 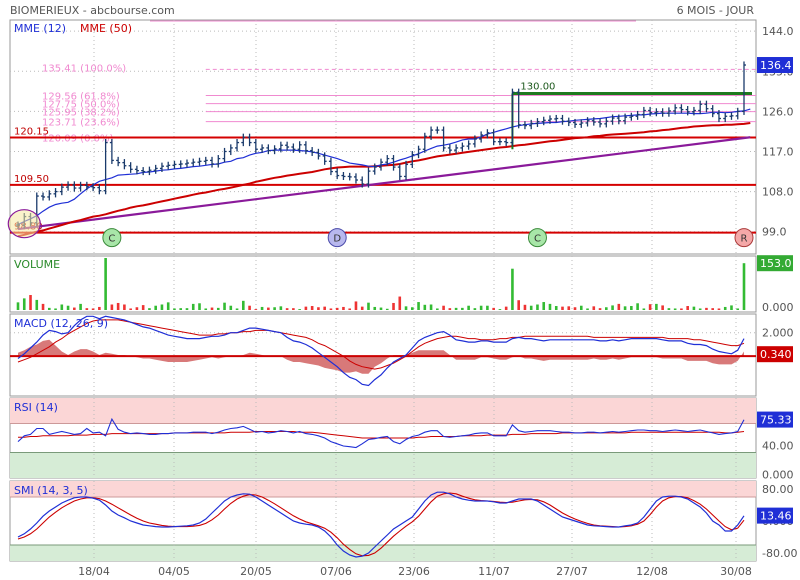 What do you see at coordinates (381, 351) in the screenshot?
I see `macd-line` at bounding box center [381, 351].